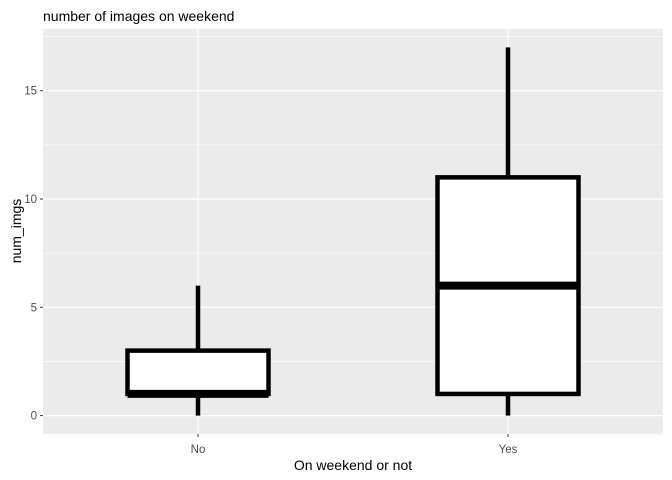 The height and width of the screenshot is (480, 672). I want to click on y-tick-label: 15, so click(30, 92).